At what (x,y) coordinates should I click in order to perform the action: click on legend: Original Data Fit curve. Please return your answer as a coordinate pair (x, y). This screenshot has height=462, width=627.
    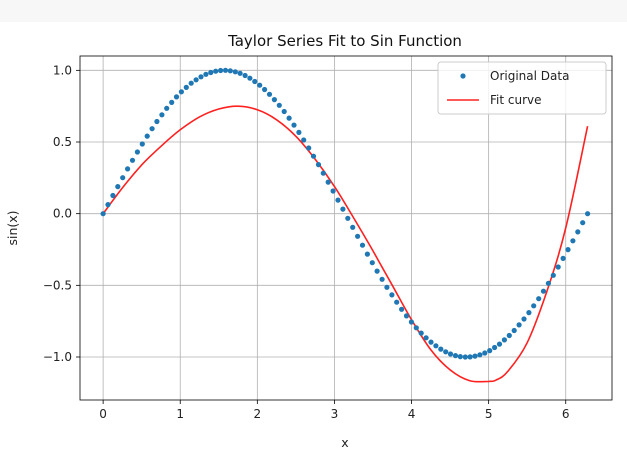
    Looking at the image, I should click on (522, 88).